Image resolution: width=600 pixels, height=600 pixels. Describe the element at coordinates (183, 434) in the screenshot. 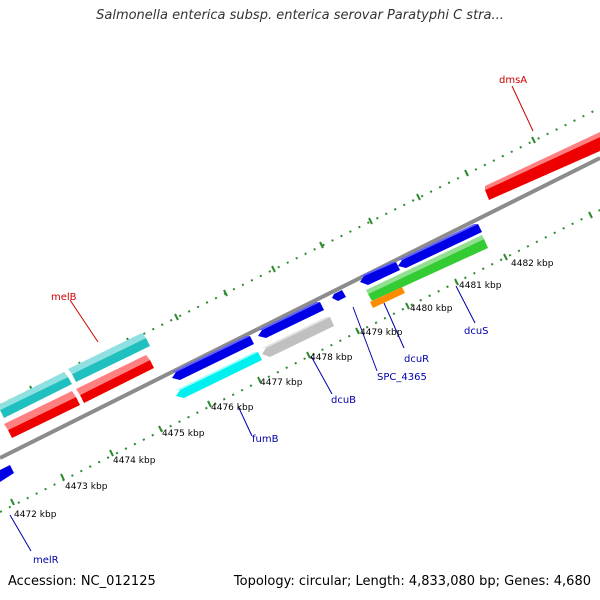

I see `tick-label: 4475 kbp` at that location.